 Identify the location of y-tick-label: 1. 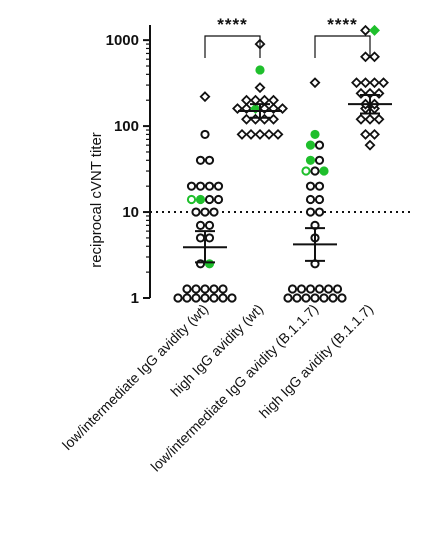
(135, 298).